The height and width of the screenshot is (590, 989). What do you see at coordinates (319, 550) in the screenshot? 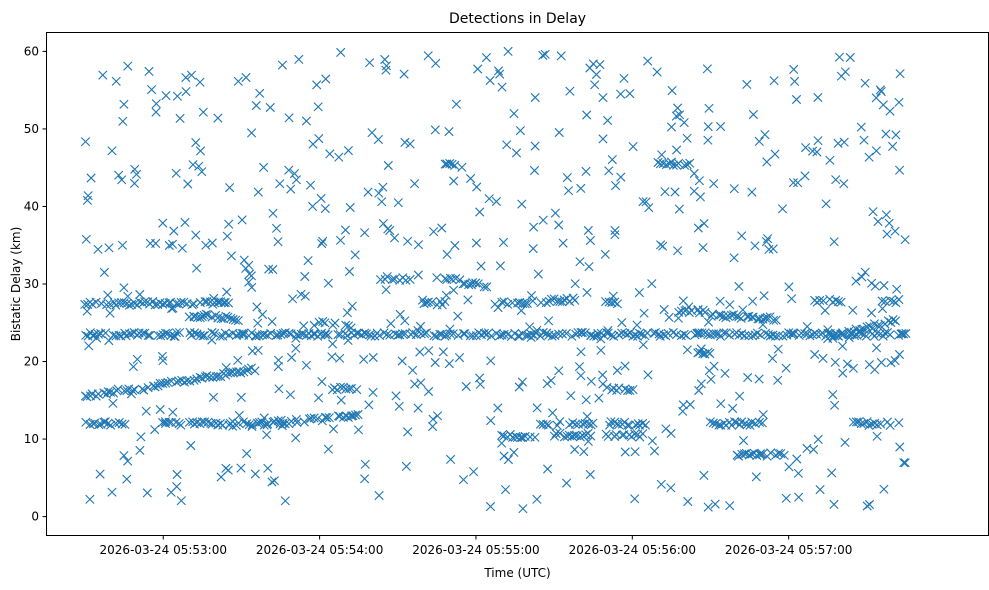
I see `x-tick-label: 2026-03-24 05:54:00` at bounding box center [319, 550].